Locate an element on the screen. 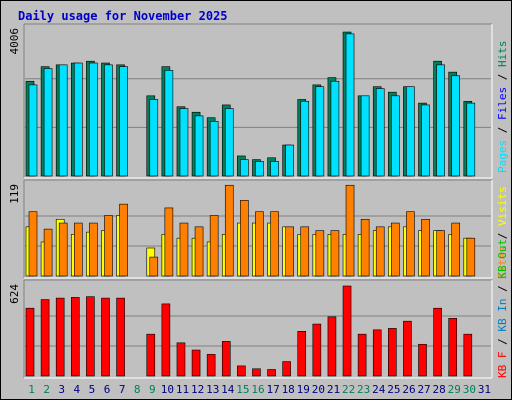 The width and height of the screenshot is (512, 400). legend-sites: Sites is located at coordinates (502, 262).